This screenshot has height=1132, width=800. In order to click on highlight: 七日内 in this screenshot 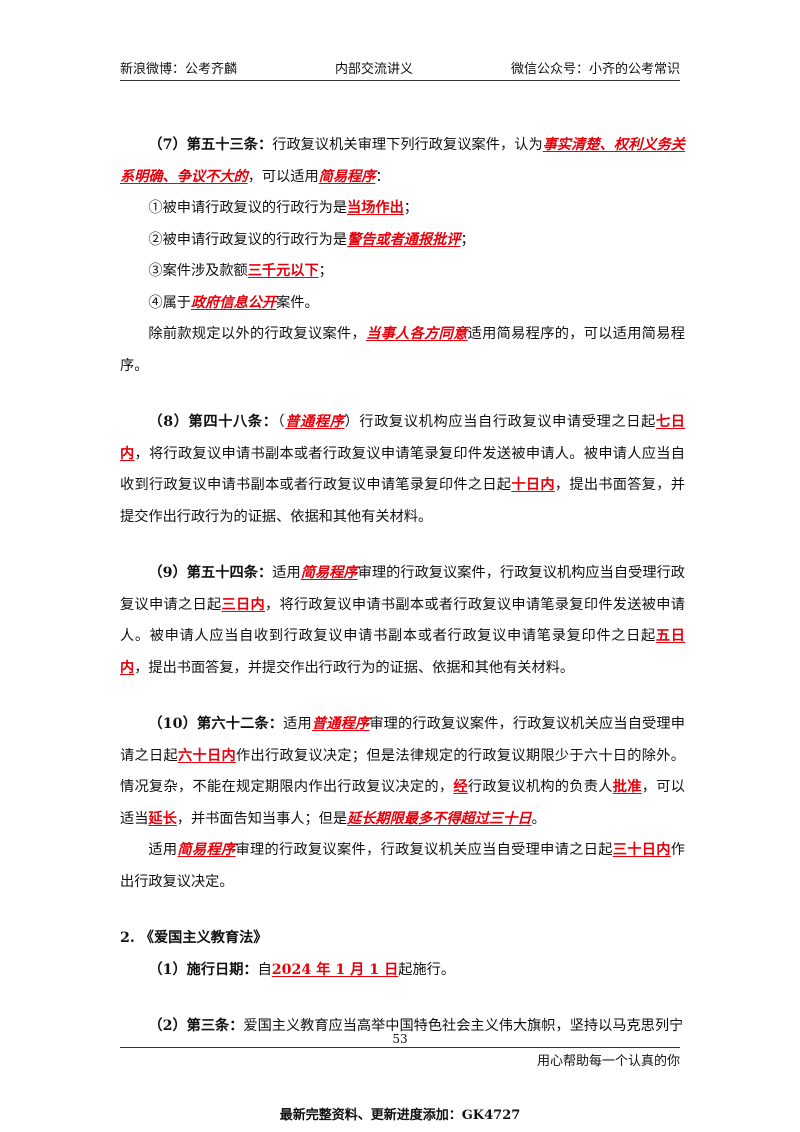, I will do `click(402, 438)`.